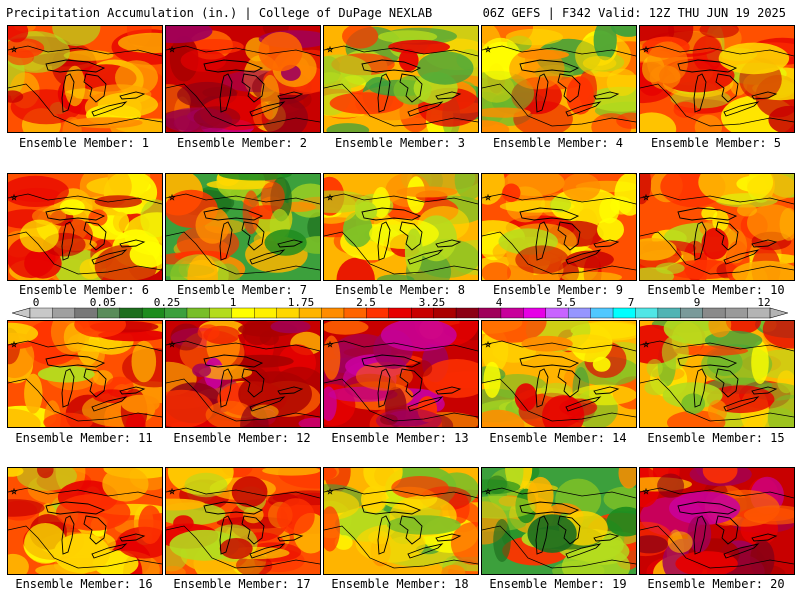  I want to click on colorbar-tick-label: 2.5, so click(366, 302).